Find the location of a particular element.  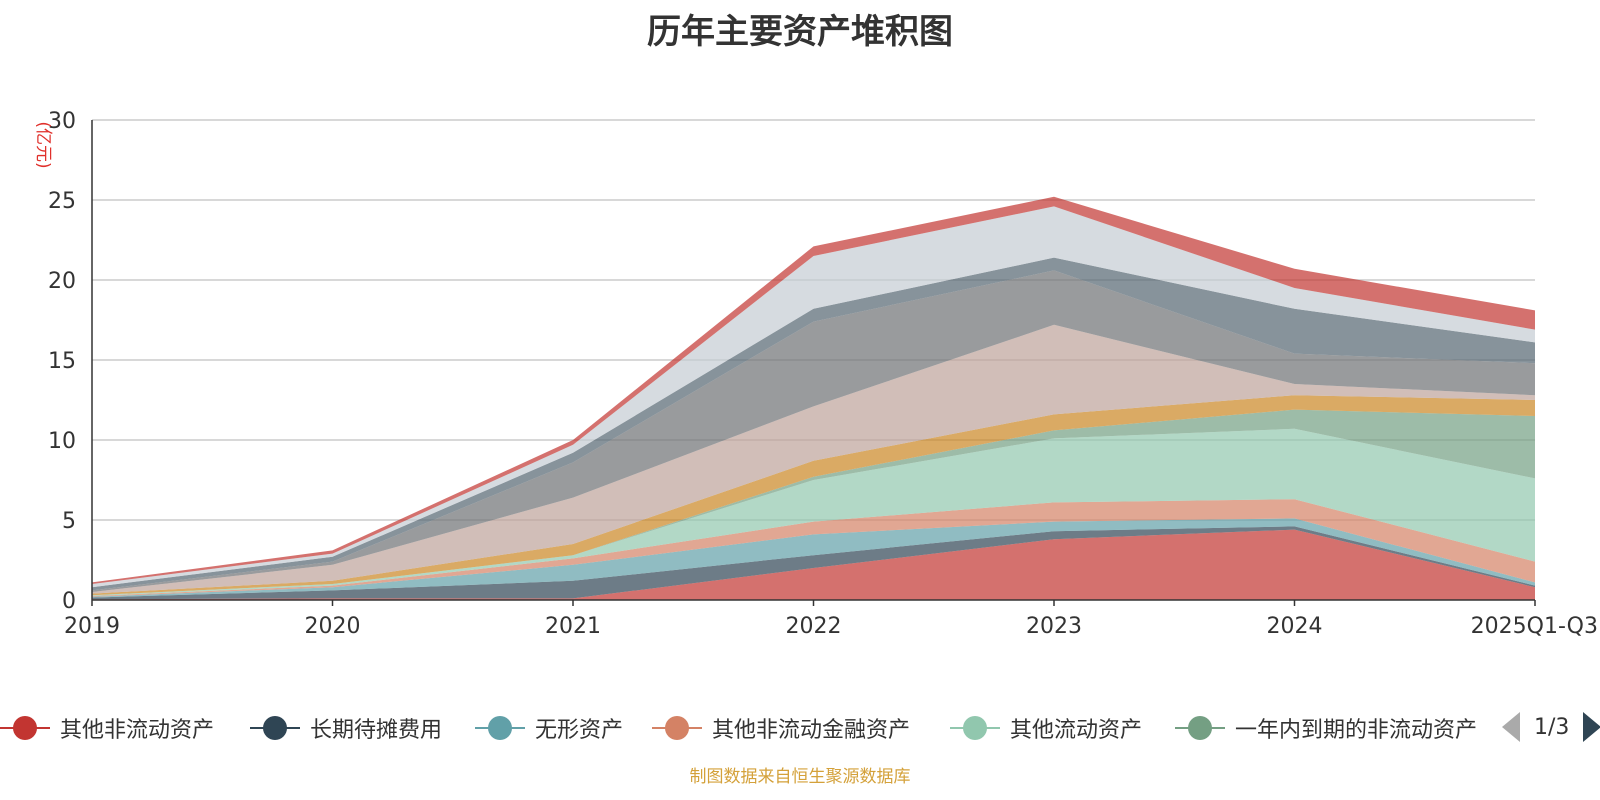

legend-item: 其他流动资产 is located at coordinates (1046, 728).